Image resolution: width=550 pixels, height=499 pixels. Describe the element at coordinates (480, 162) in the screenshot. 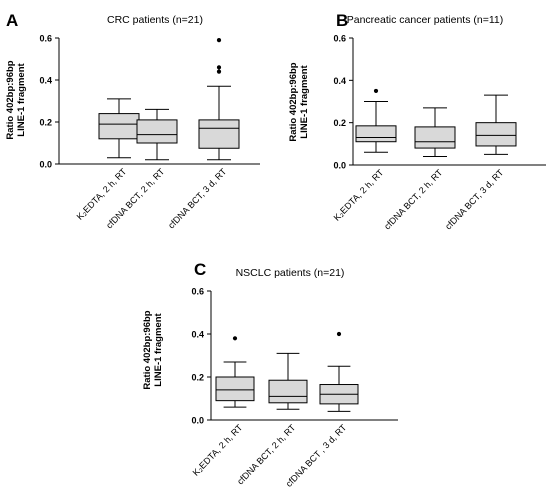

I see `box-3: cfDNA BCT, 3 d, RT` at that location.